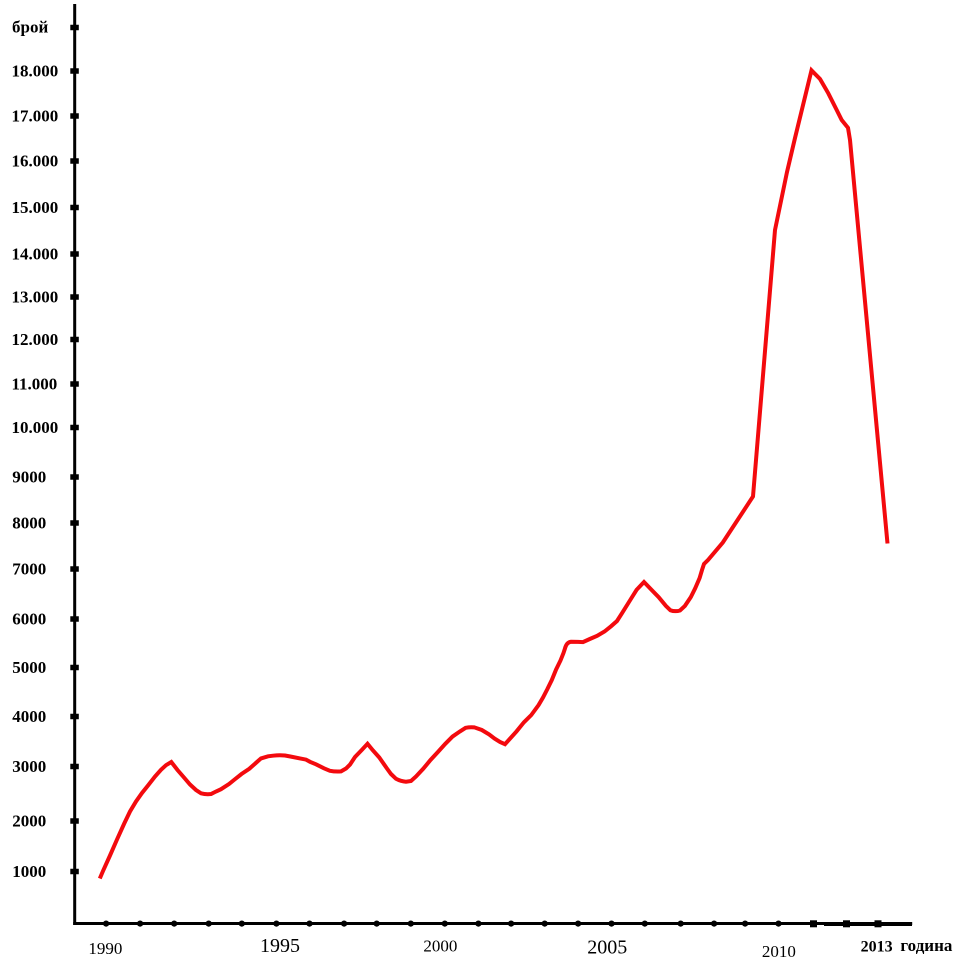 This screenshot has height=960, width=956. Describe the element at coordinates (35, 161) in the screenshot. I see `svg-text: 16.000` at that location.